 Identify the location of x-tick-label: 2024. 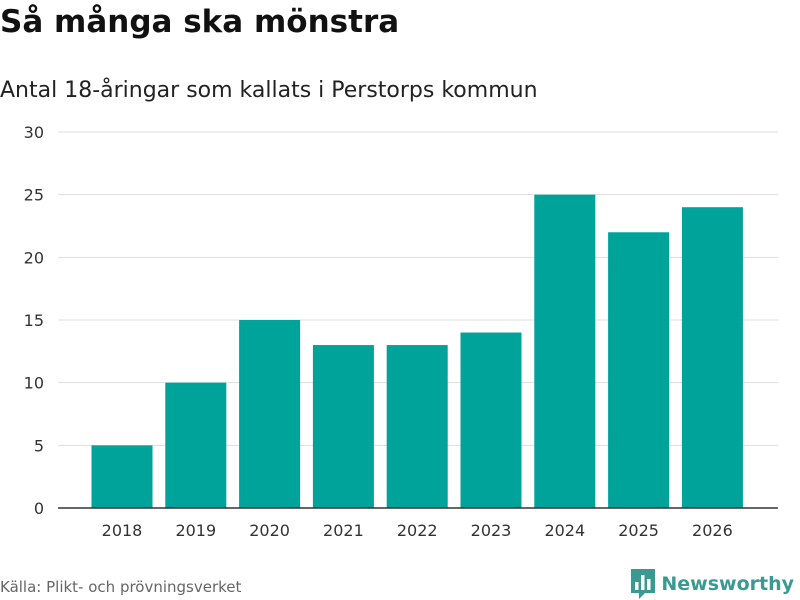
(564, 530).